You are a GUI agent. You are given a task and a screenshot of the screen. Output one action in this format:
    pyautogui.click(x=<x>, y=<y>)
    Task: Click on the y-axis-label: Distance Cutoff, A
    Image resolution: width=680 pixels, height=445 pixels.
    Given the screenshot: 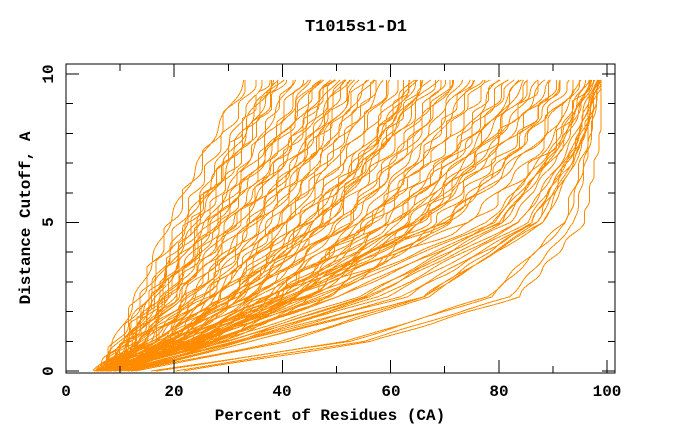 What is the action you would take?
    pyautogui.click(x=26, y=217)
    